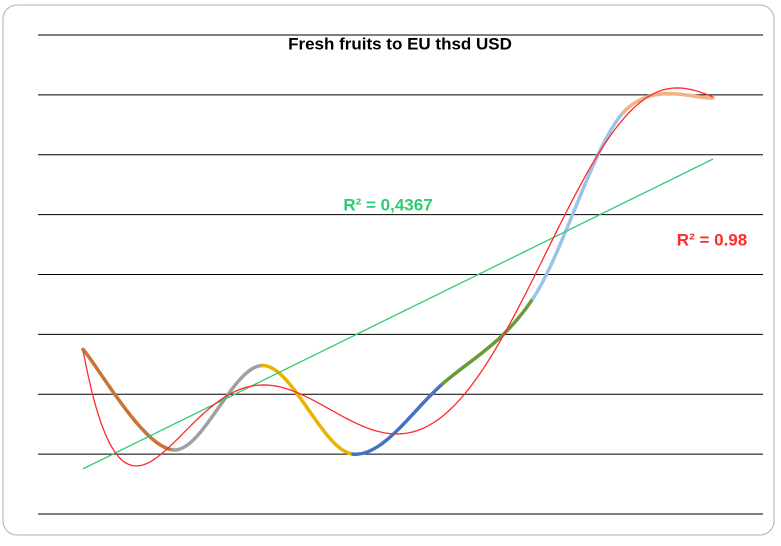 This screenshot has height=546, width=781. What do you see at coordinates (387, 204) in the screenshot?
I see `trendline-label: R² = 0,4367` at bounding box center [387, 204].